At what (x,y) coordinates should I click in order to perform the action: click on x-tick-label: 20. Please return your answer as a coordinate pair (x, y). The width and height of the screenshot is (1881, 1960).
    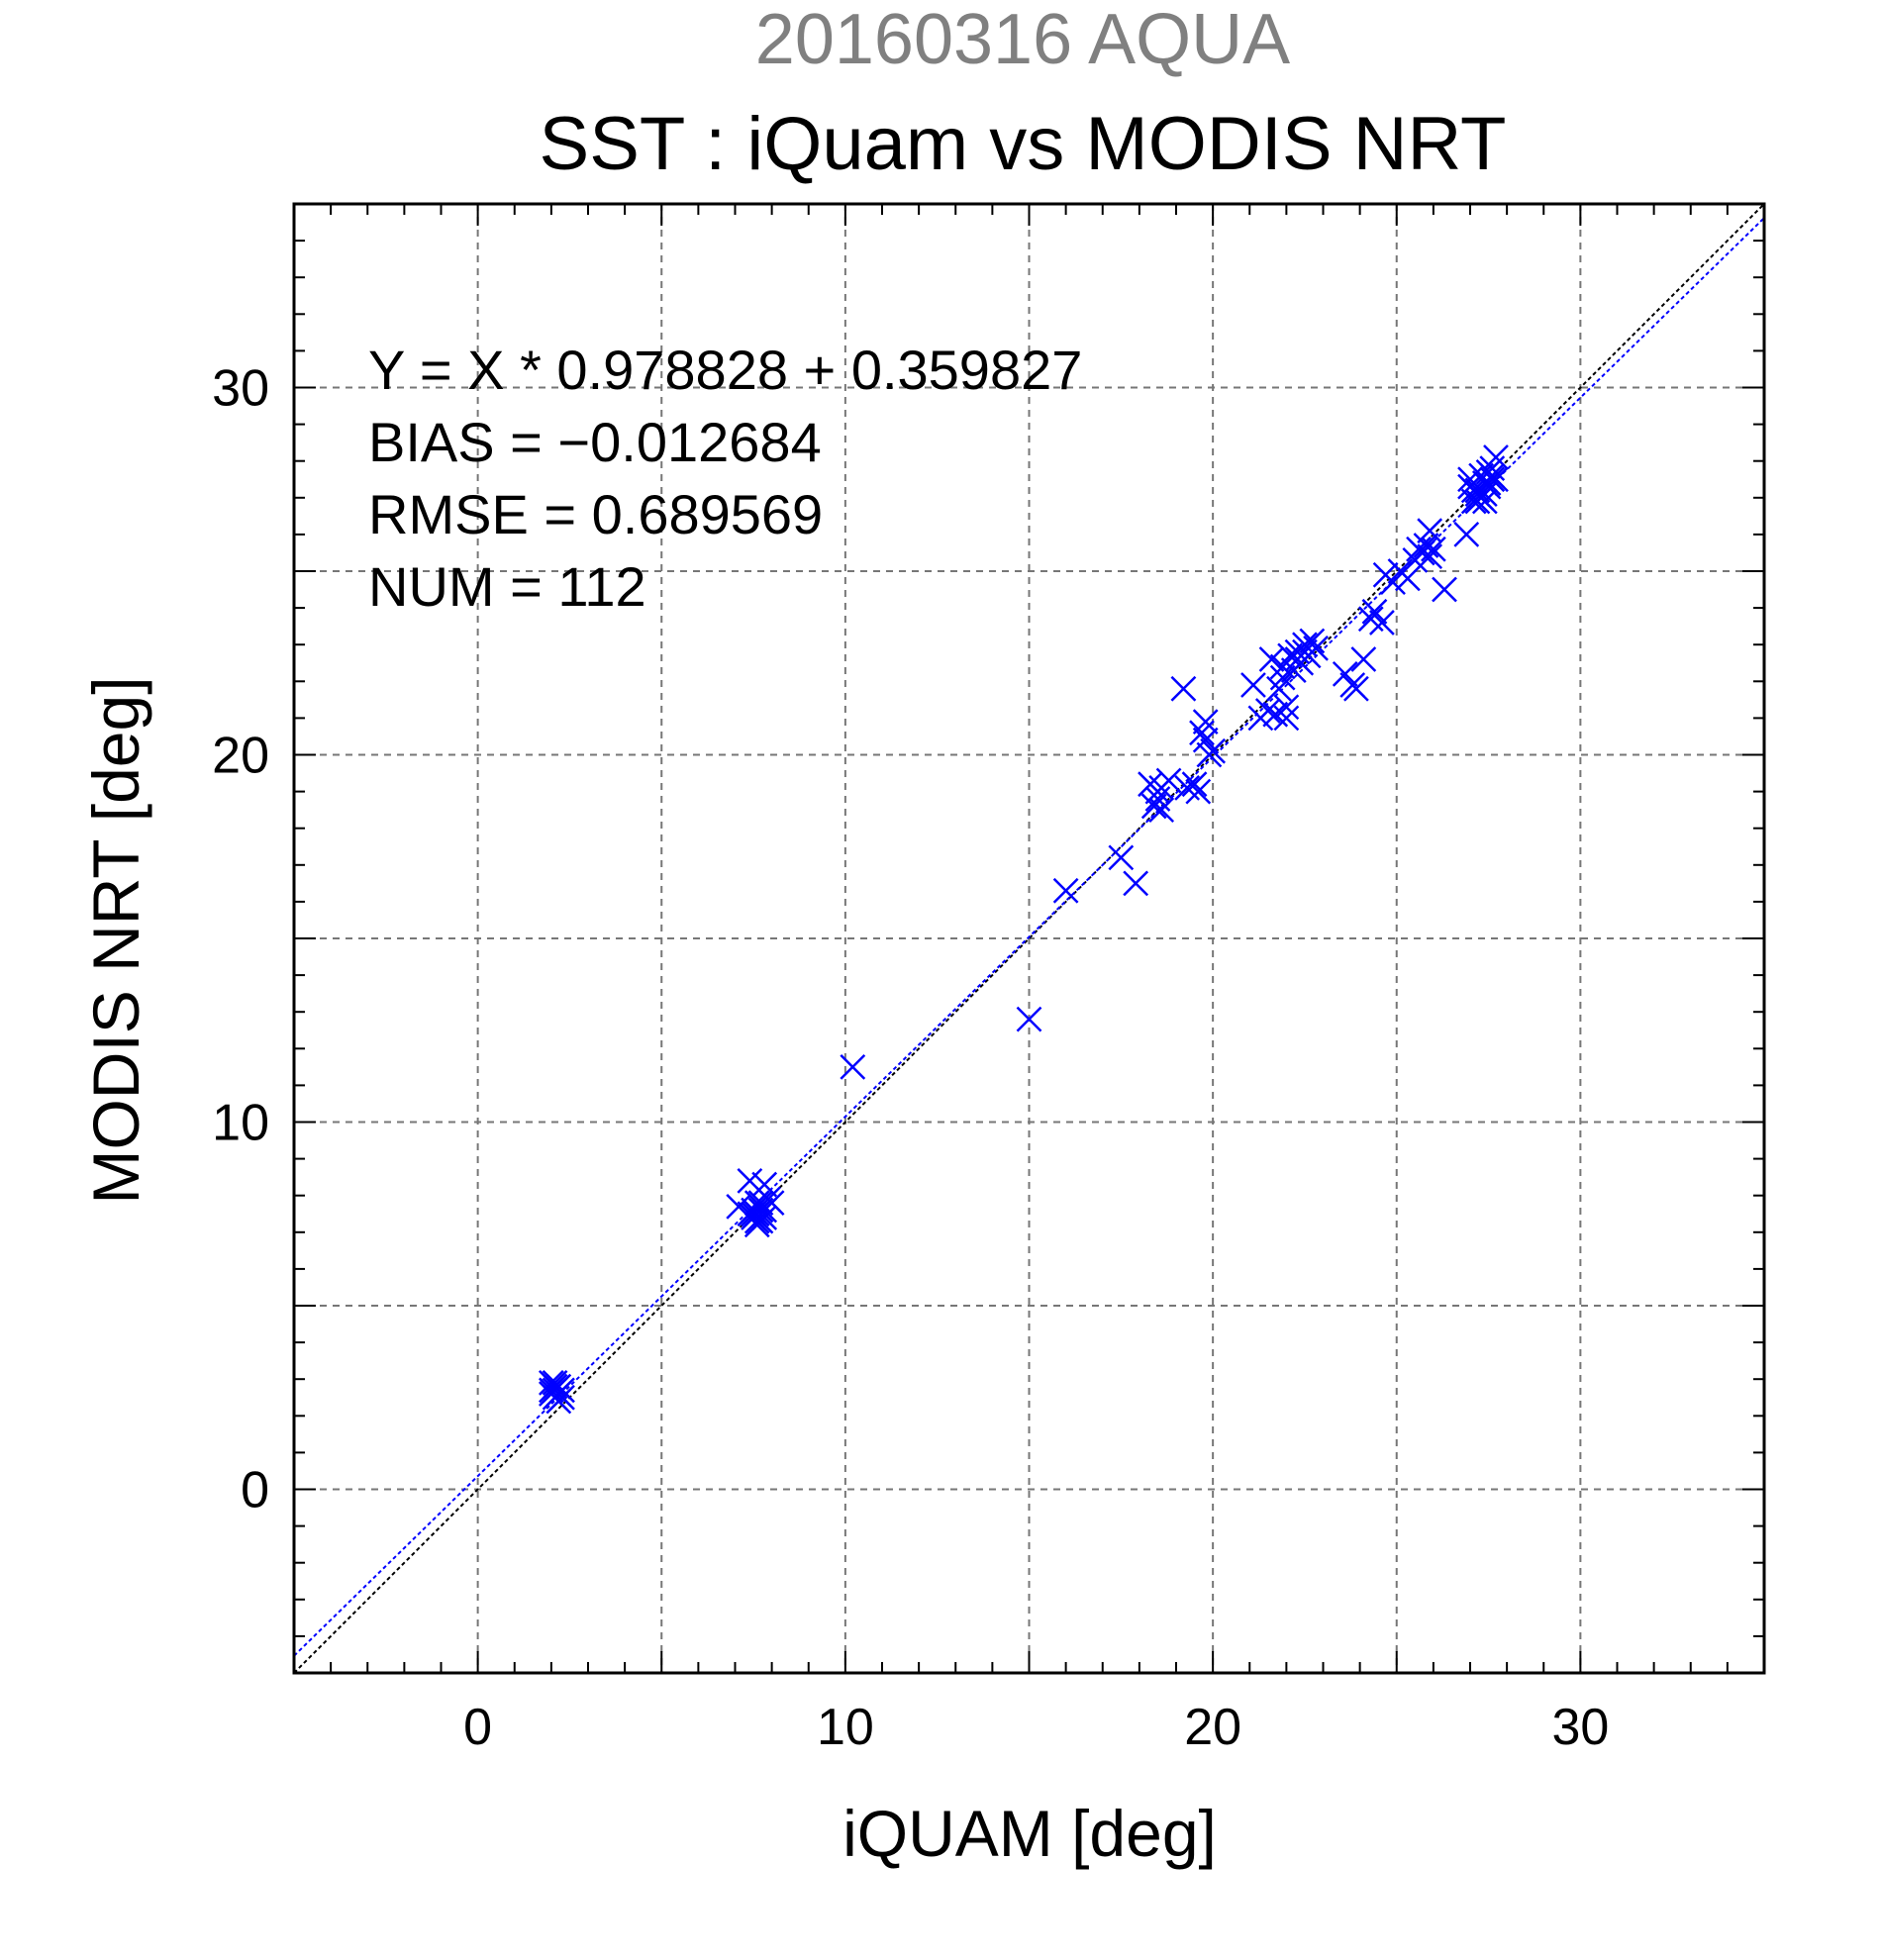
    Looking at the image, I should click on (1212, 1727).